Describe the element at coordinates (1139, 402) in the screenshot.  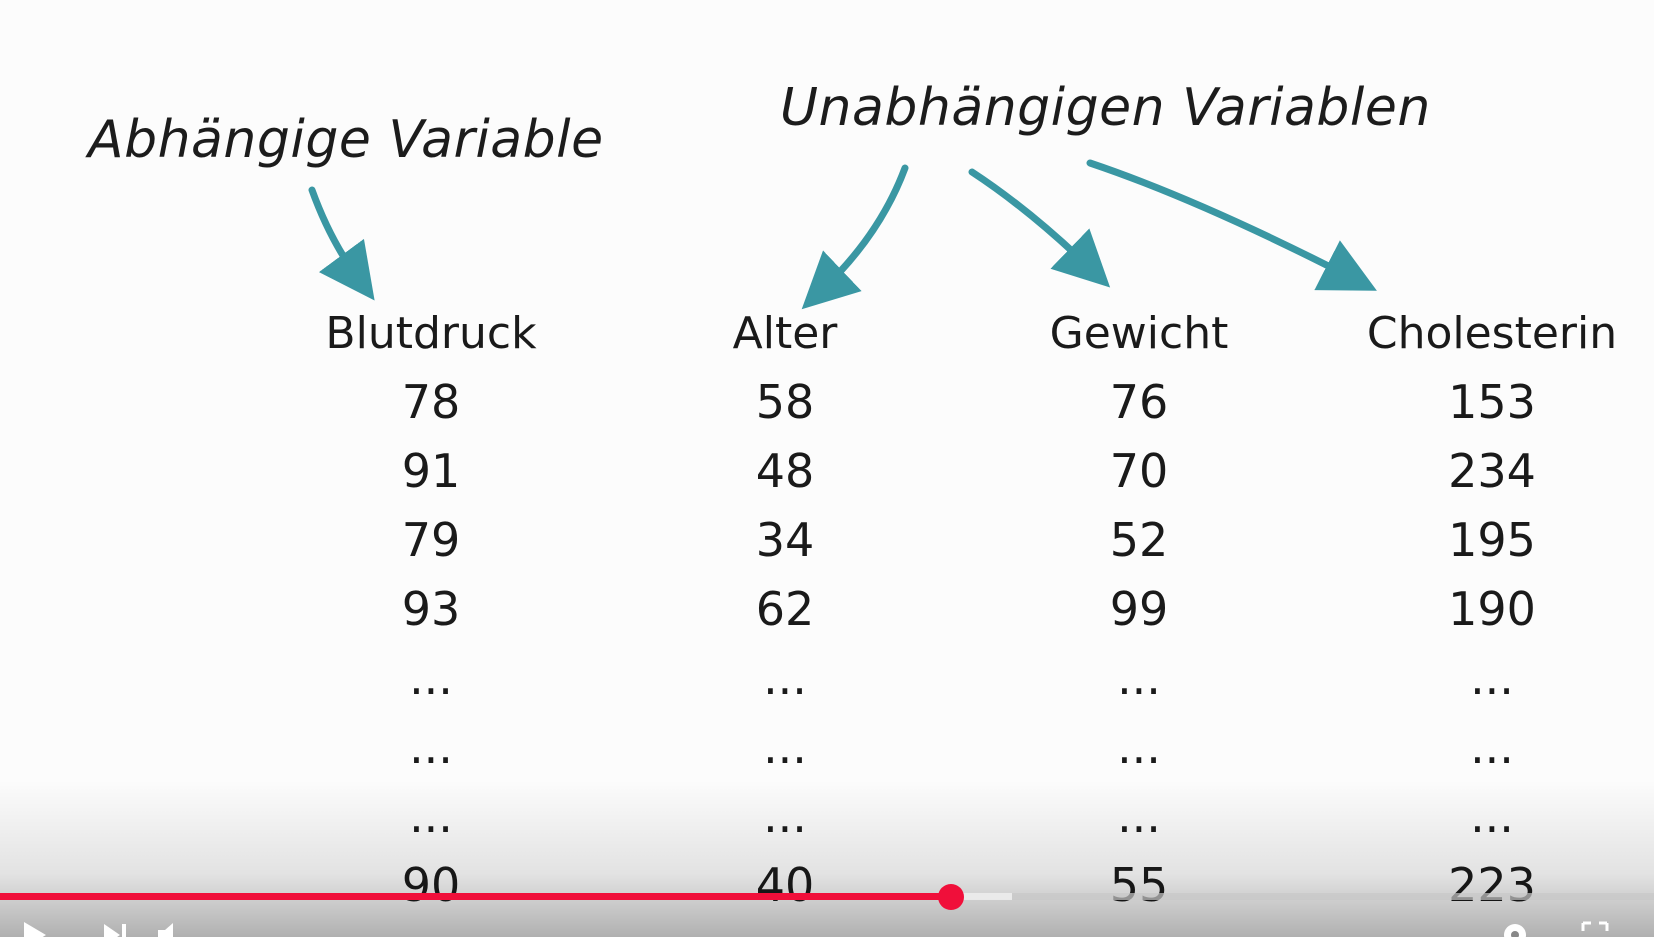
I see `table-cell: 76` at that location.